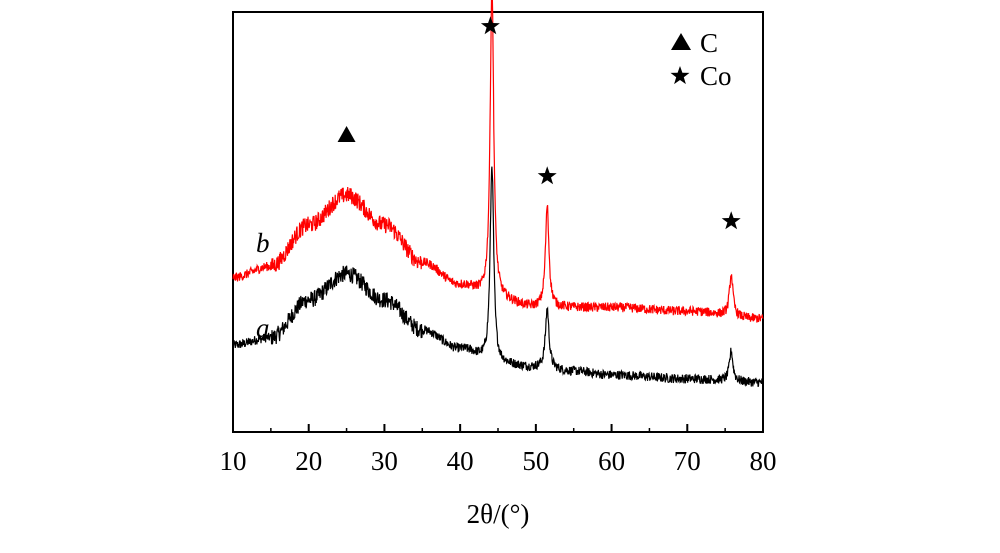  Describe the element at coordinates (701, 59) in the screenshot. I see `legend: C Co` at that location.